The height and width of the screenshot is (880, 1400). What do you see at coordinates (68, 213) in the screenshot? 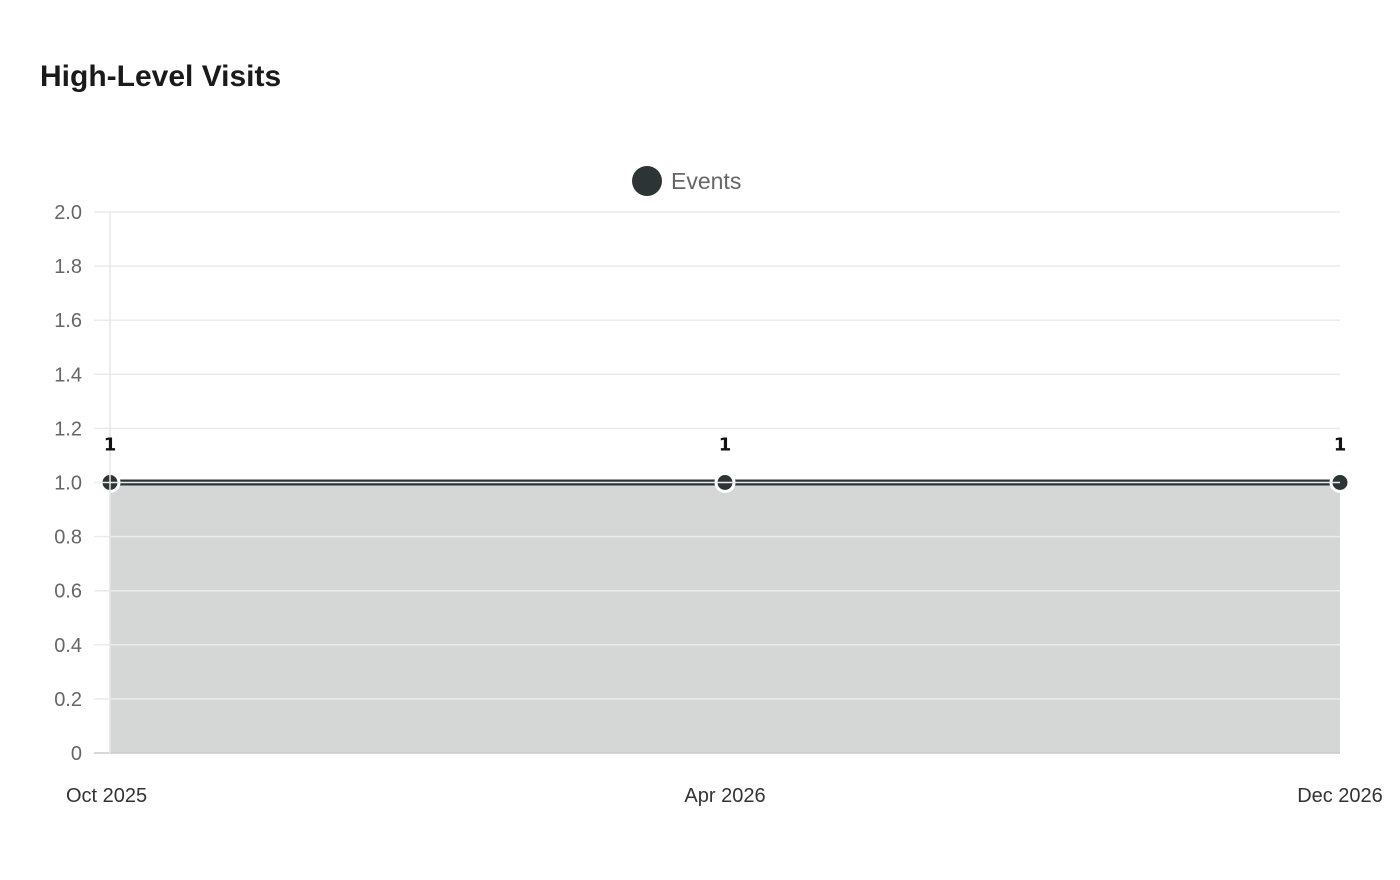
I see `y-tick-label: 2.0` at bounding box center [68, 213].